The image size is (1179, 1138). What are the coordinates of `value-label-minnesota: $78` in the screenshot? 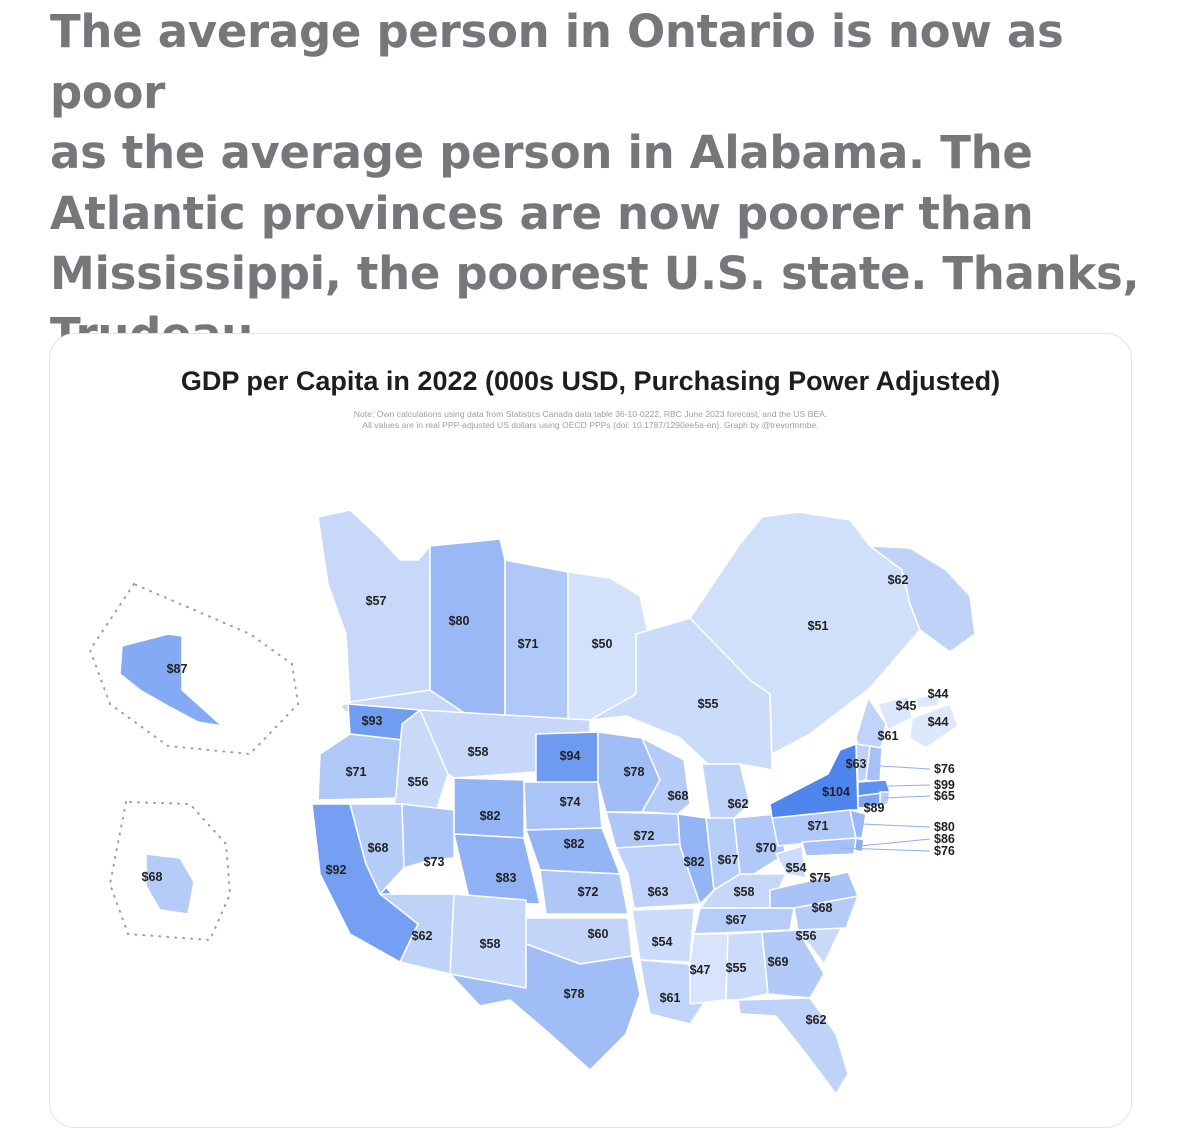 It's located at (634, 772).